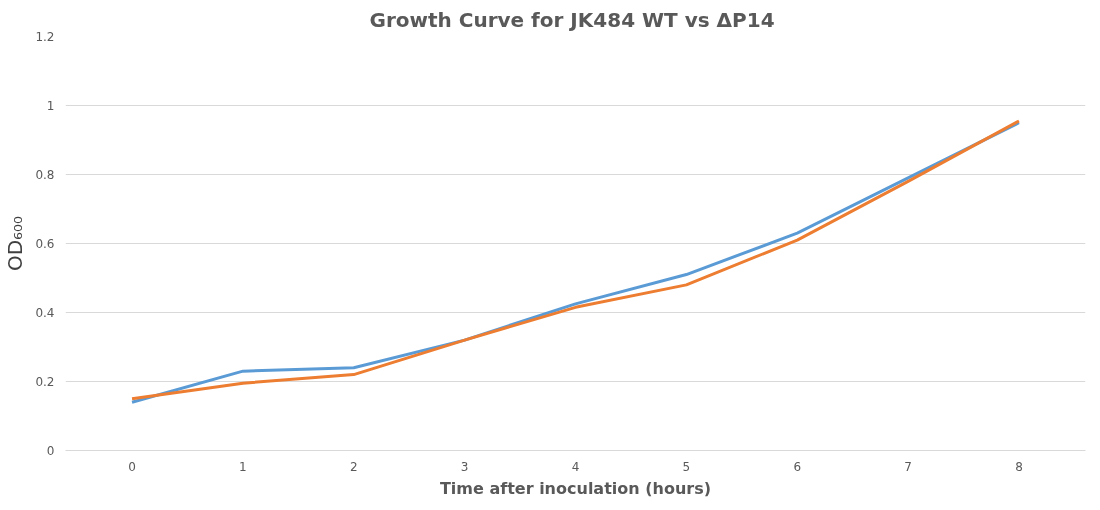  What do you see at coordinates (686, 466) in the screenshot?
I see `x-tick-label: 5` at bounding box center [686, 466].